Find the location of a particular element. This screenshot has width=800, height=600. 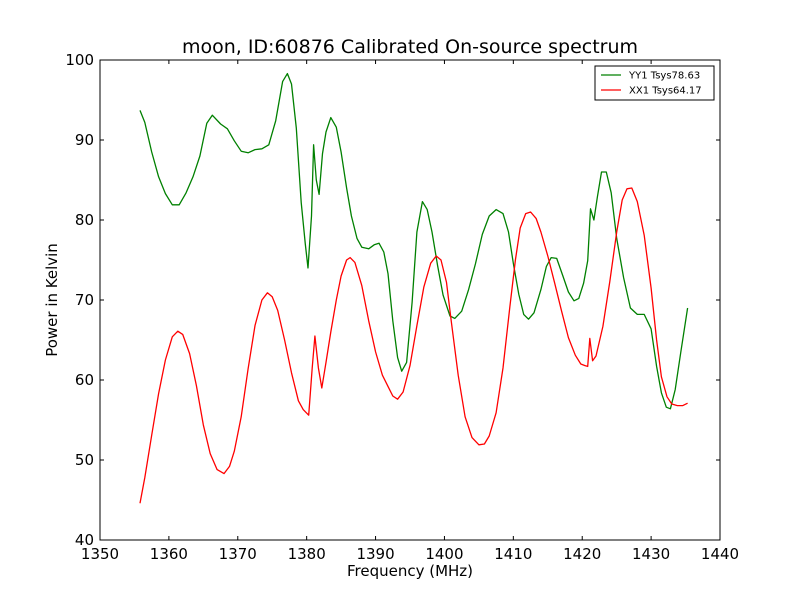

x-tick-label: 1420 is located at coordinates (582, 554).